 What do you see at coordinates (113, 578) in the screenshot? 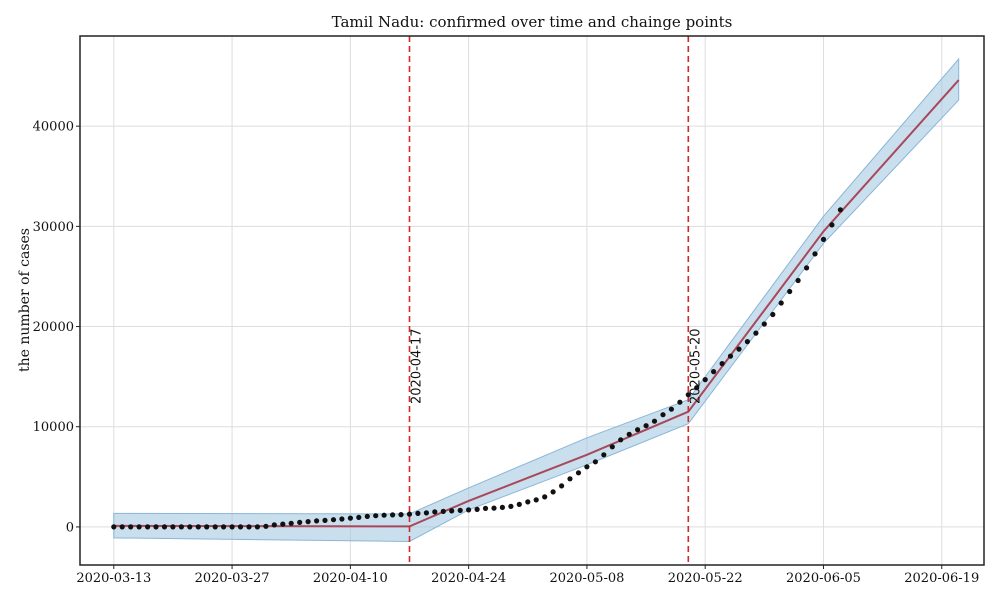
I see `x-tick-label: 2020-03-13` at bounding box center [113, 578].